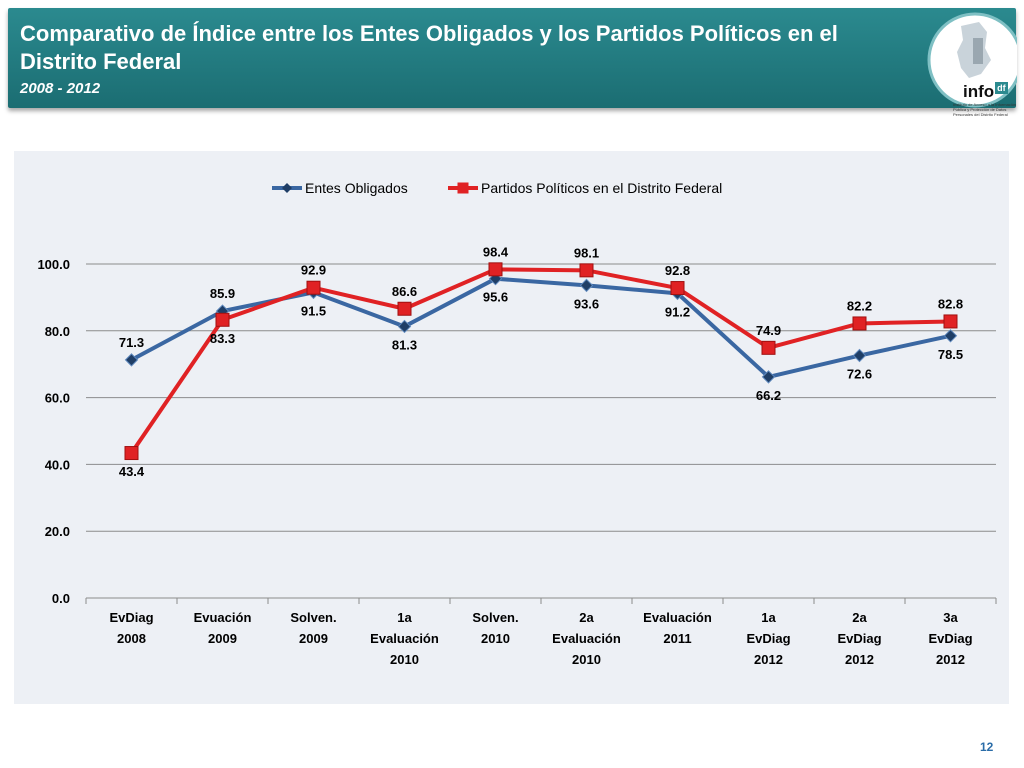 This screenshot has height=768, width=1024. Describe the element at coordinates (496, 251) in the screenshot. I see `data-label-partidos: 98.4` at that location.